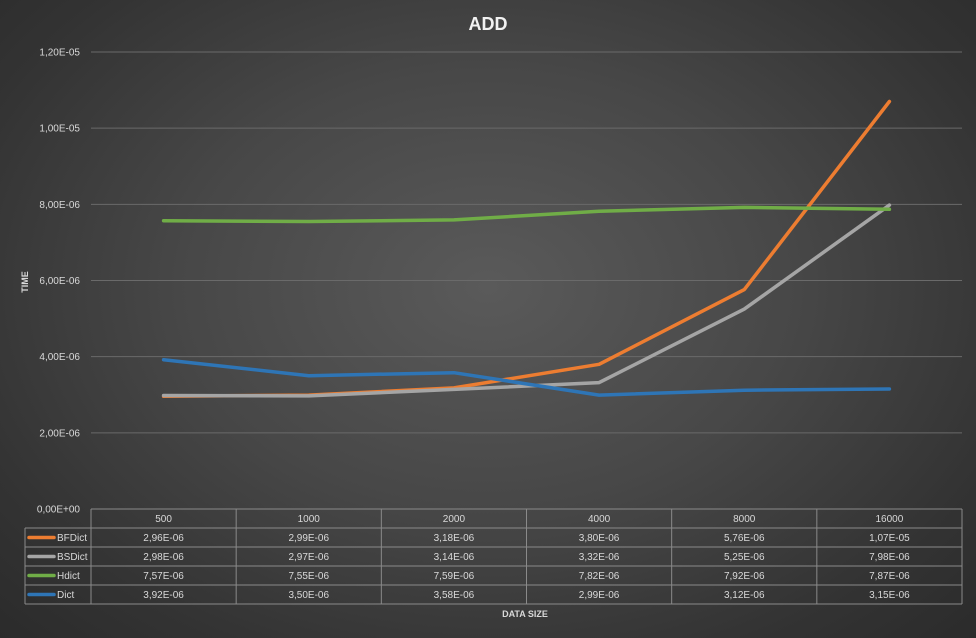 Image resolution: width=976 pixels, height=638 pixels. What do you see at coordinates (25, 282) in the screenshot?
I see `y-axis-title: TIME` at bounding box center [25, 282].